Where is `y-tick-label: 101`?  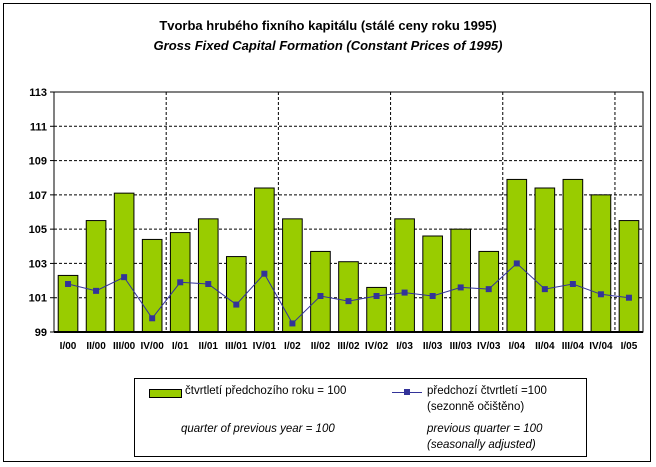 y-tick-label: 101 is located at coordinates (38, 299).